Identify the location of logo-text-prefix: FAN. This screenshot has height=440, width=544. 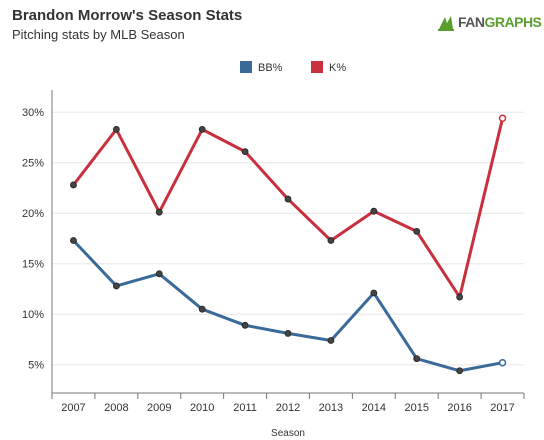
(471, 22).